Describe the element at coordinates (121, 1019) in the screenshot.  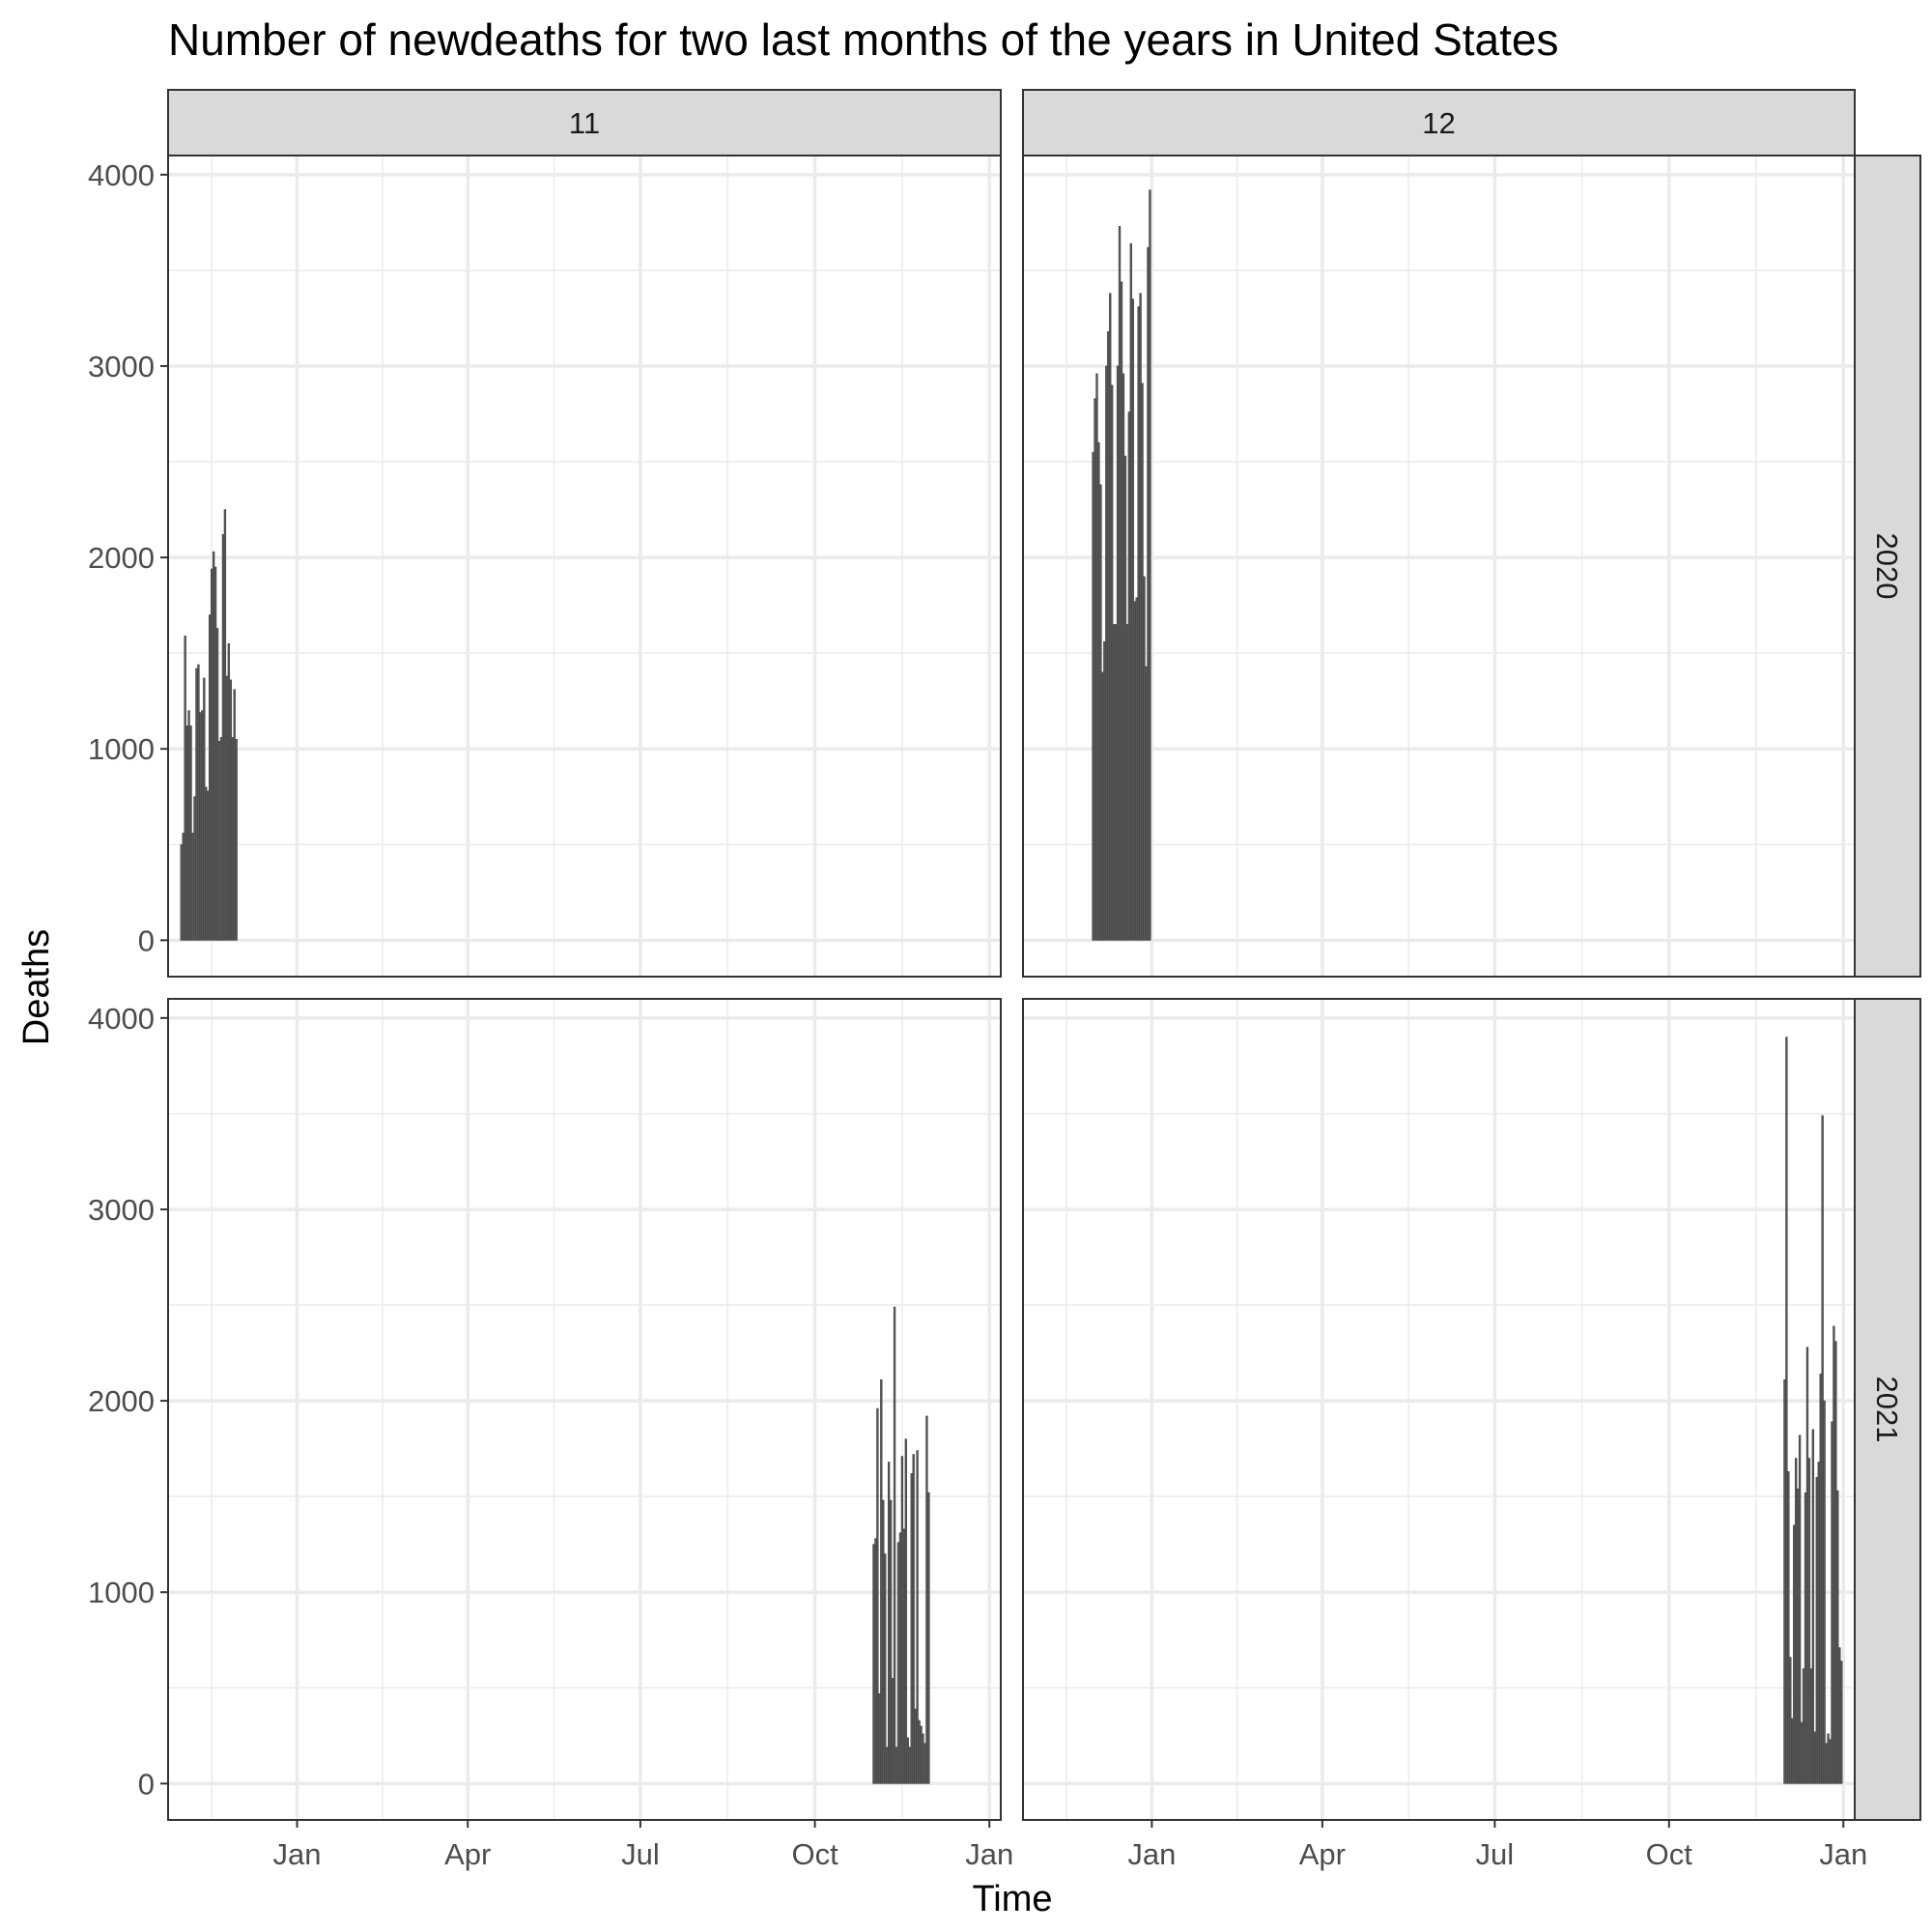
I see `y-tick-label: 4000` at that location.